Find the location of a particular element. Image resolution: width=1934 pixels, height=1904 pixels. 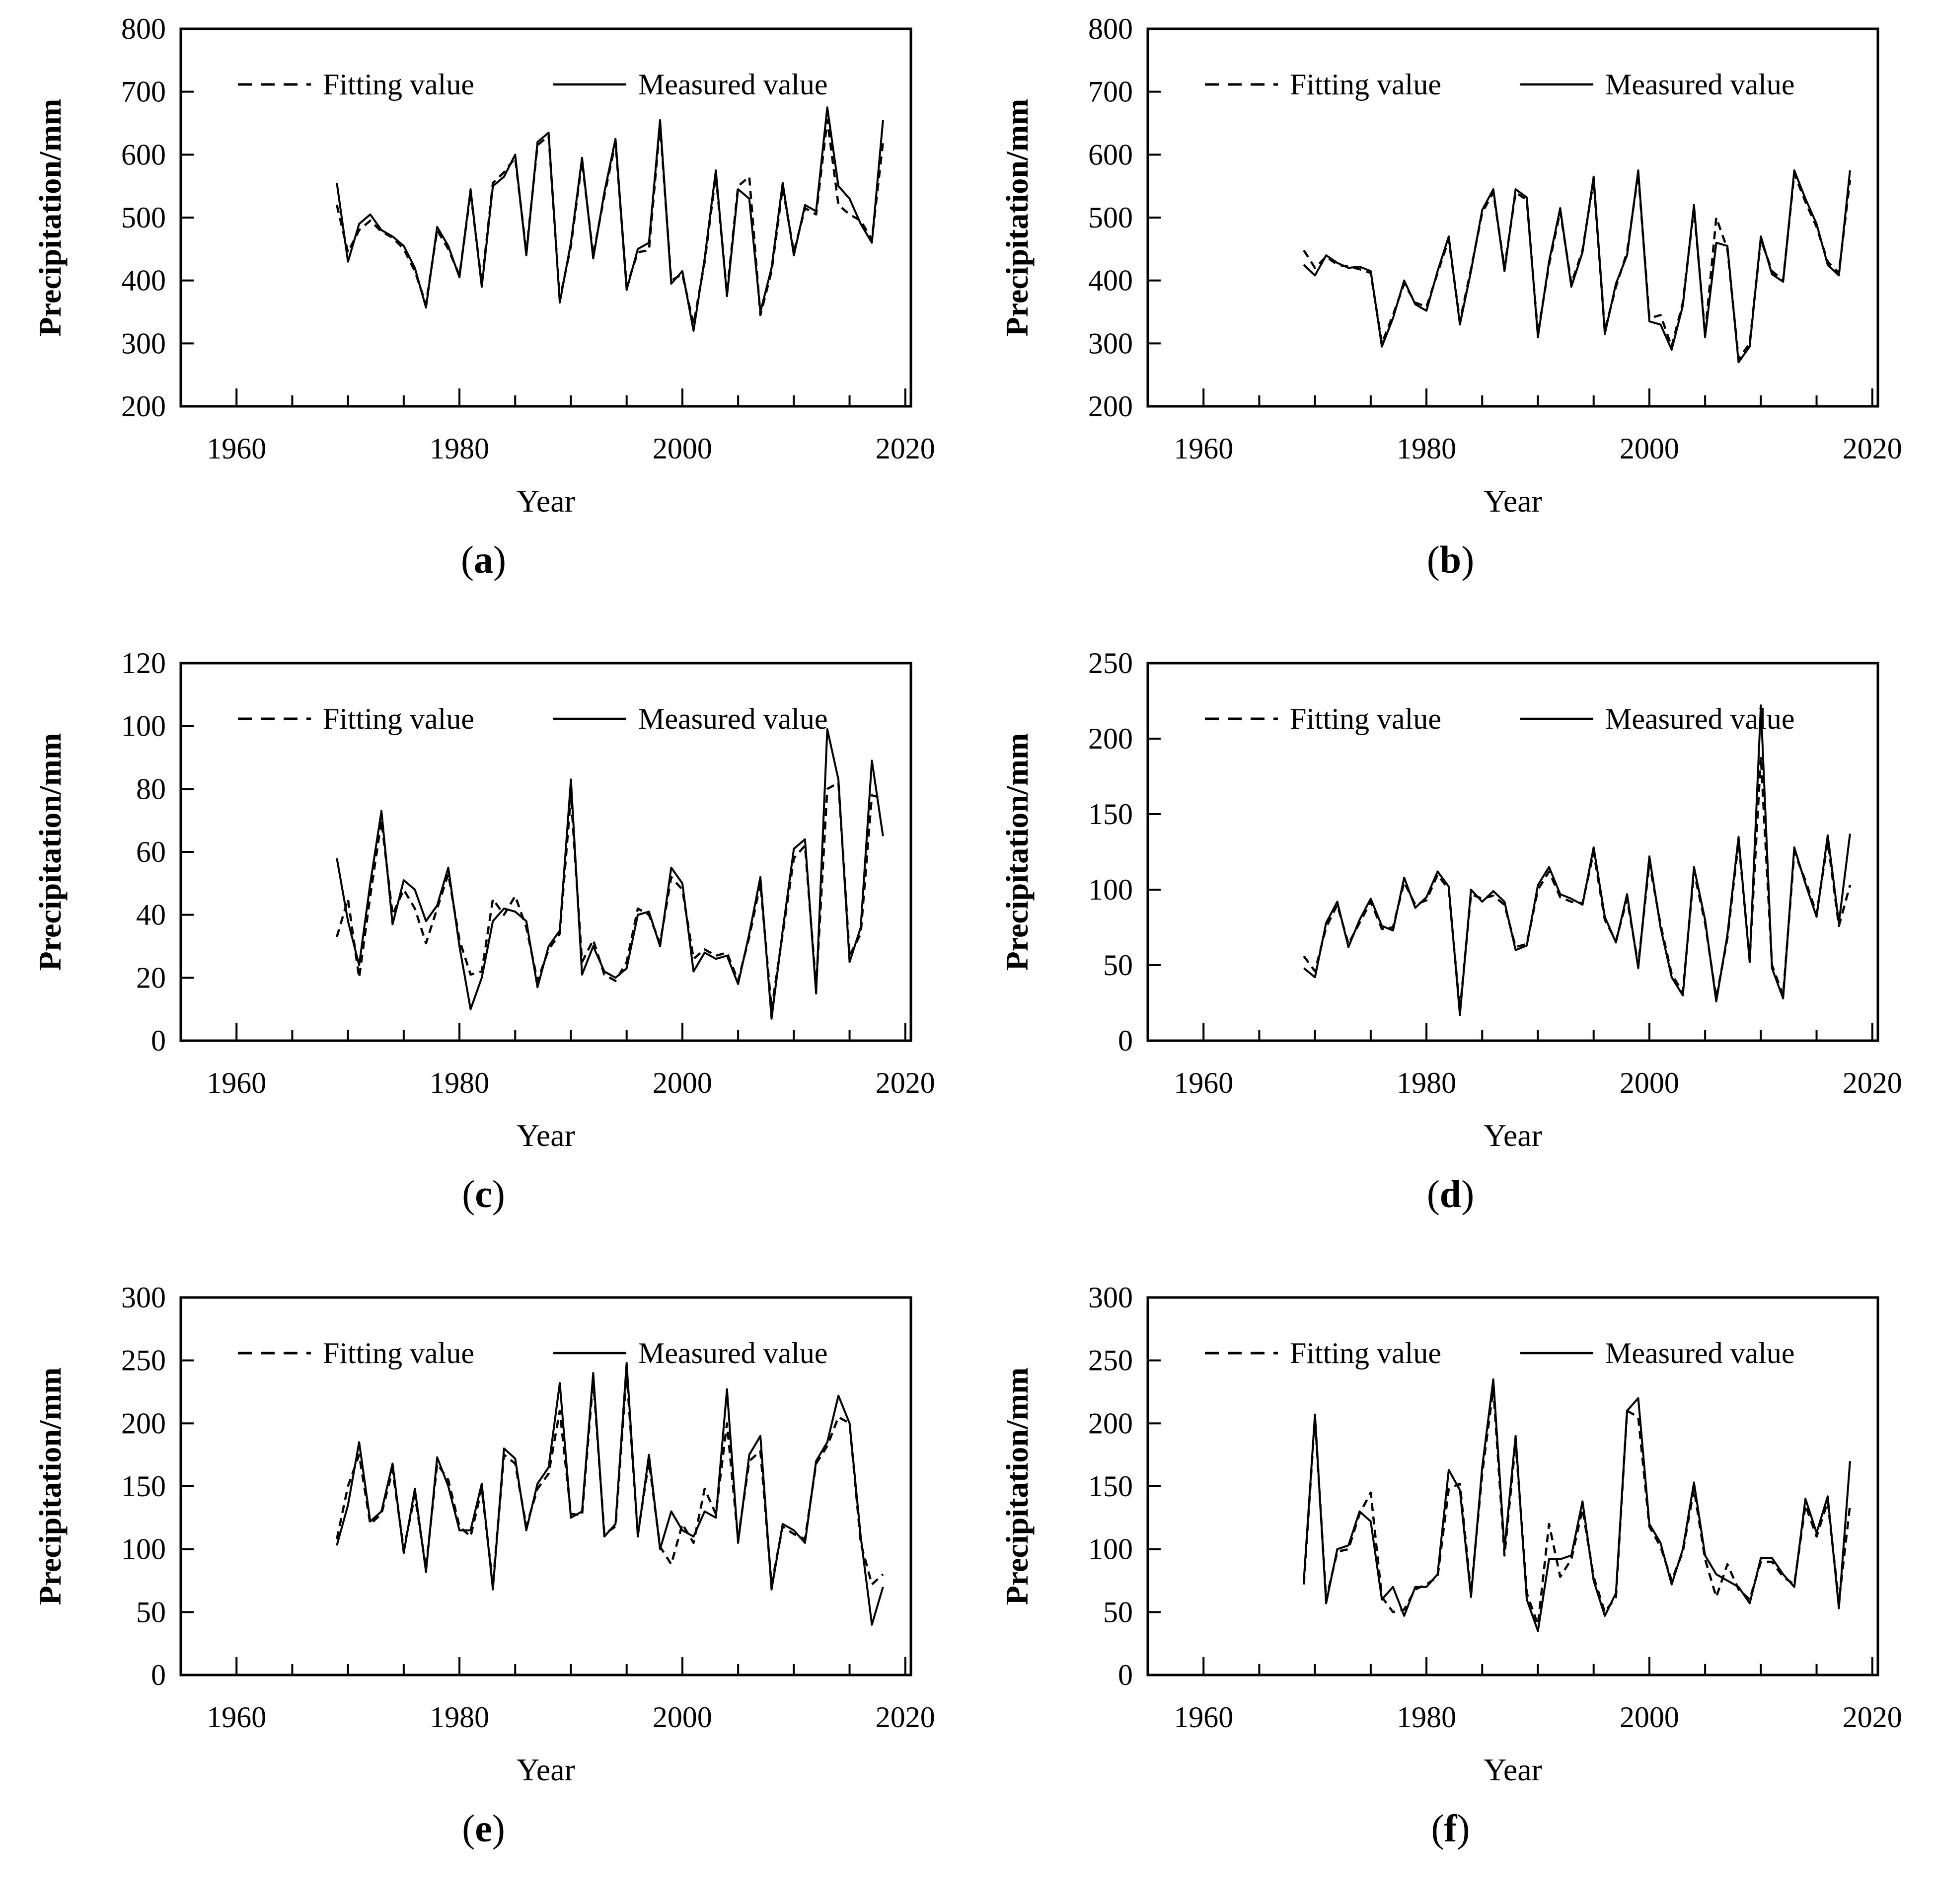

y-tick-label: 20 is located at coordinates (151, 977).